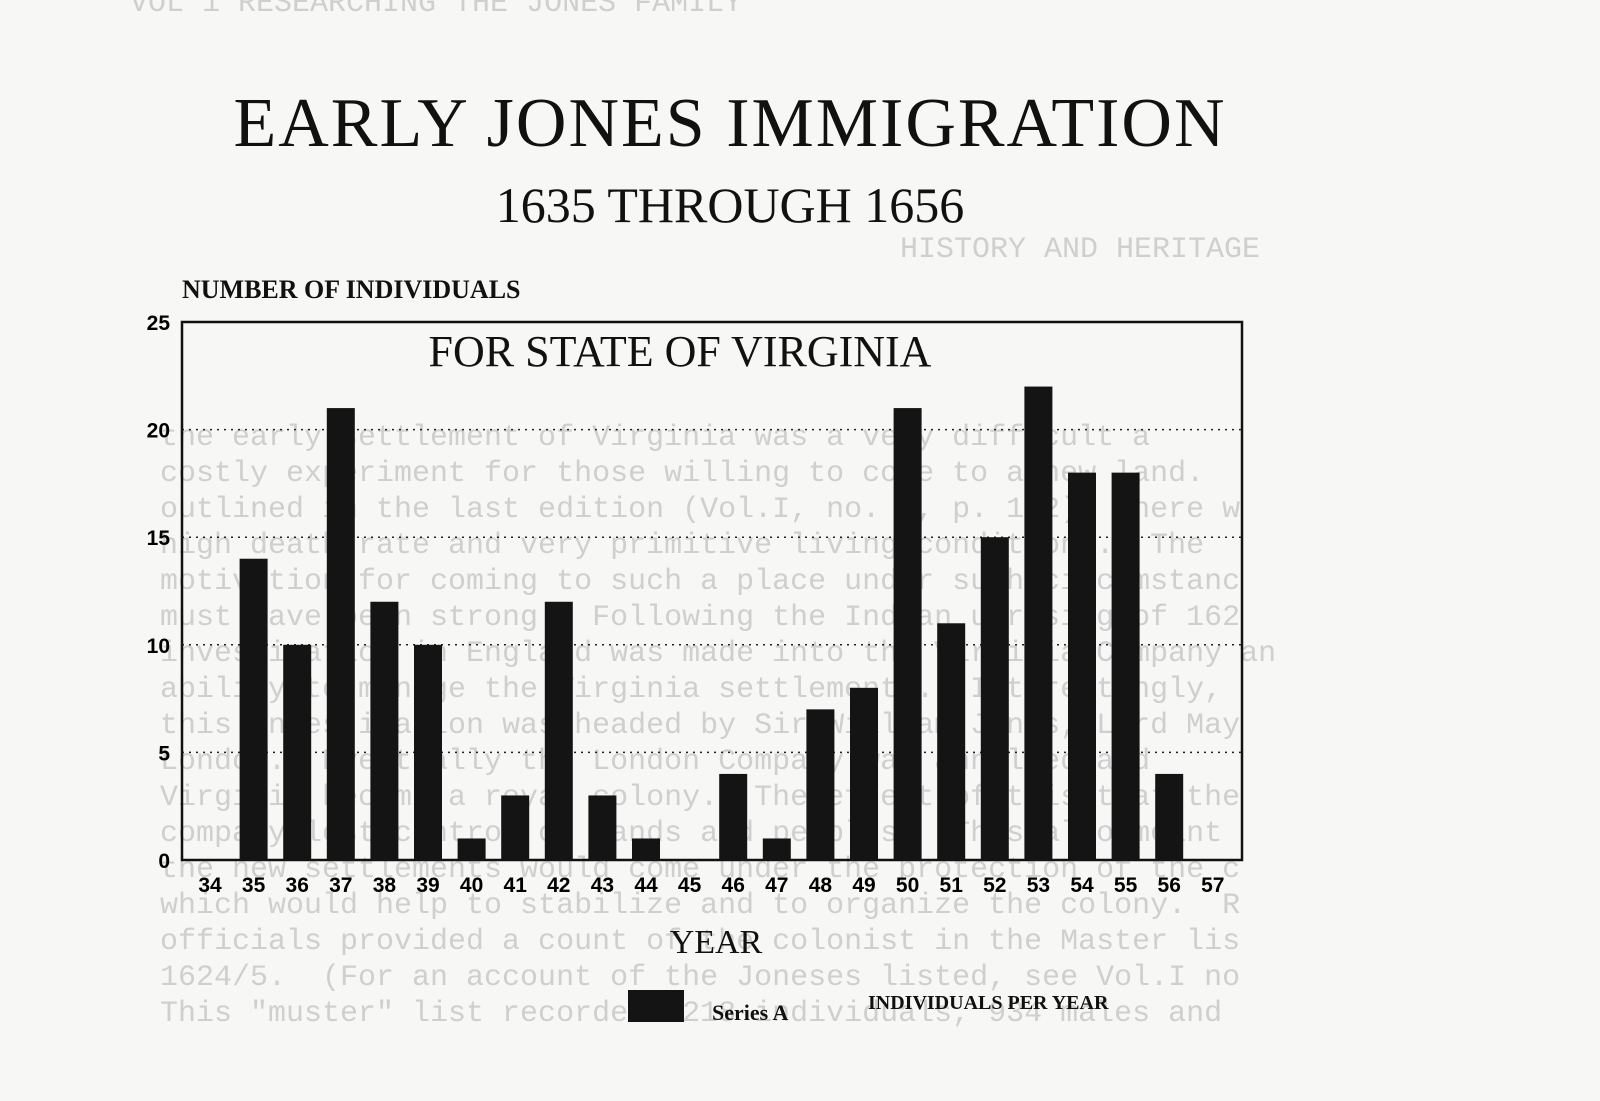 Image resolution: width=1600 pixels, height=1101 pixels. Describe the element at coordinates (158, 646) in the screenshot. I see `y-tick-label: 10` at that location.